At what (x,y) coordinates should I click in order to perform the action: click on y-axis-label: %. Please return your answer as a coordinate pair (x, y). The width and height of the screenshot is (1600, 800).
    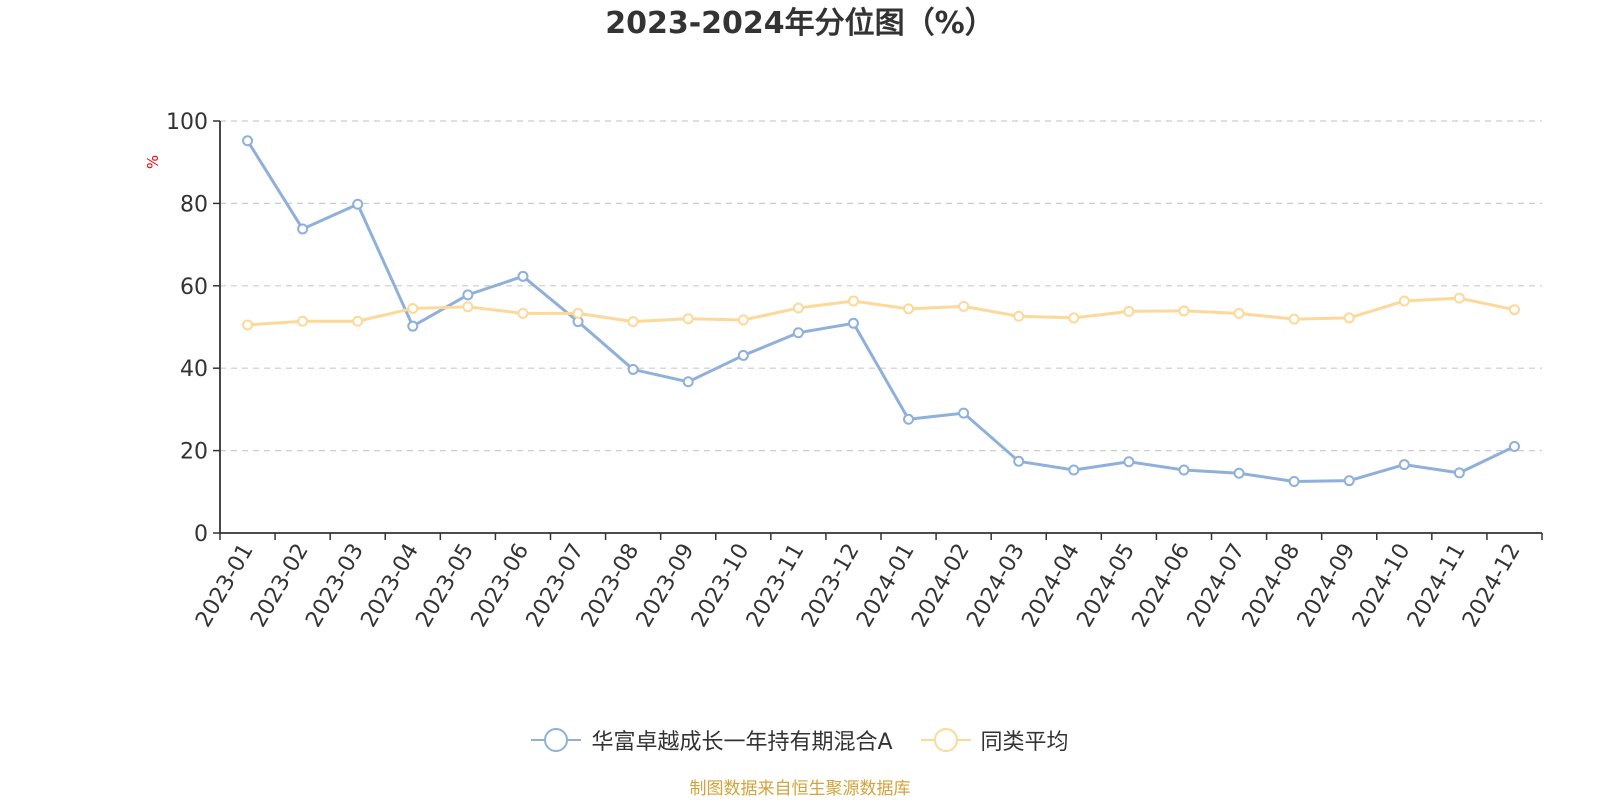
    Looking at the image, I should click on (153, 162).